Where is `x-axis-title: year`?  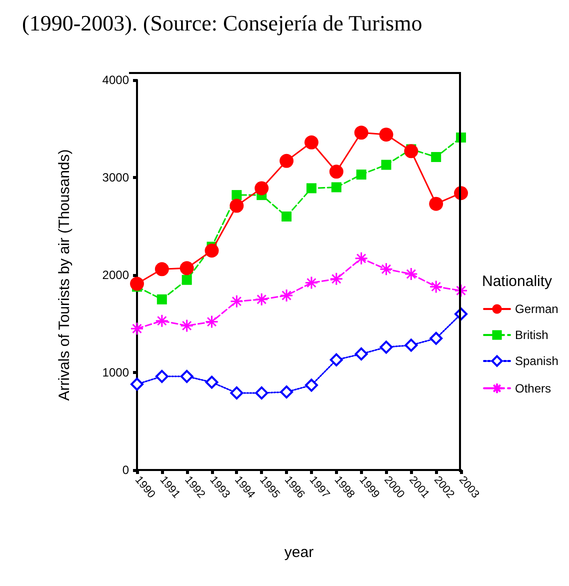 x-axis-title: year is located at coordinates (299, 552).